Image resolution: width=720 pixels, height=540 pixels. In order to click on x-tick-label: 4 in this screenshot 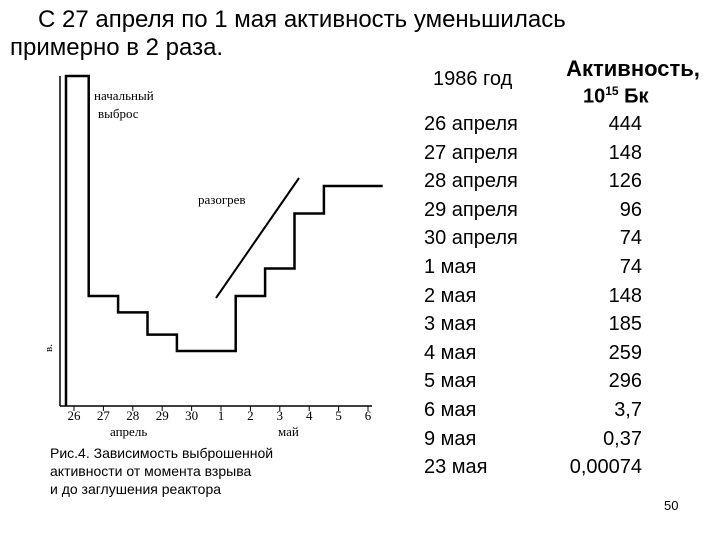, I will do `click(309, 415)`.